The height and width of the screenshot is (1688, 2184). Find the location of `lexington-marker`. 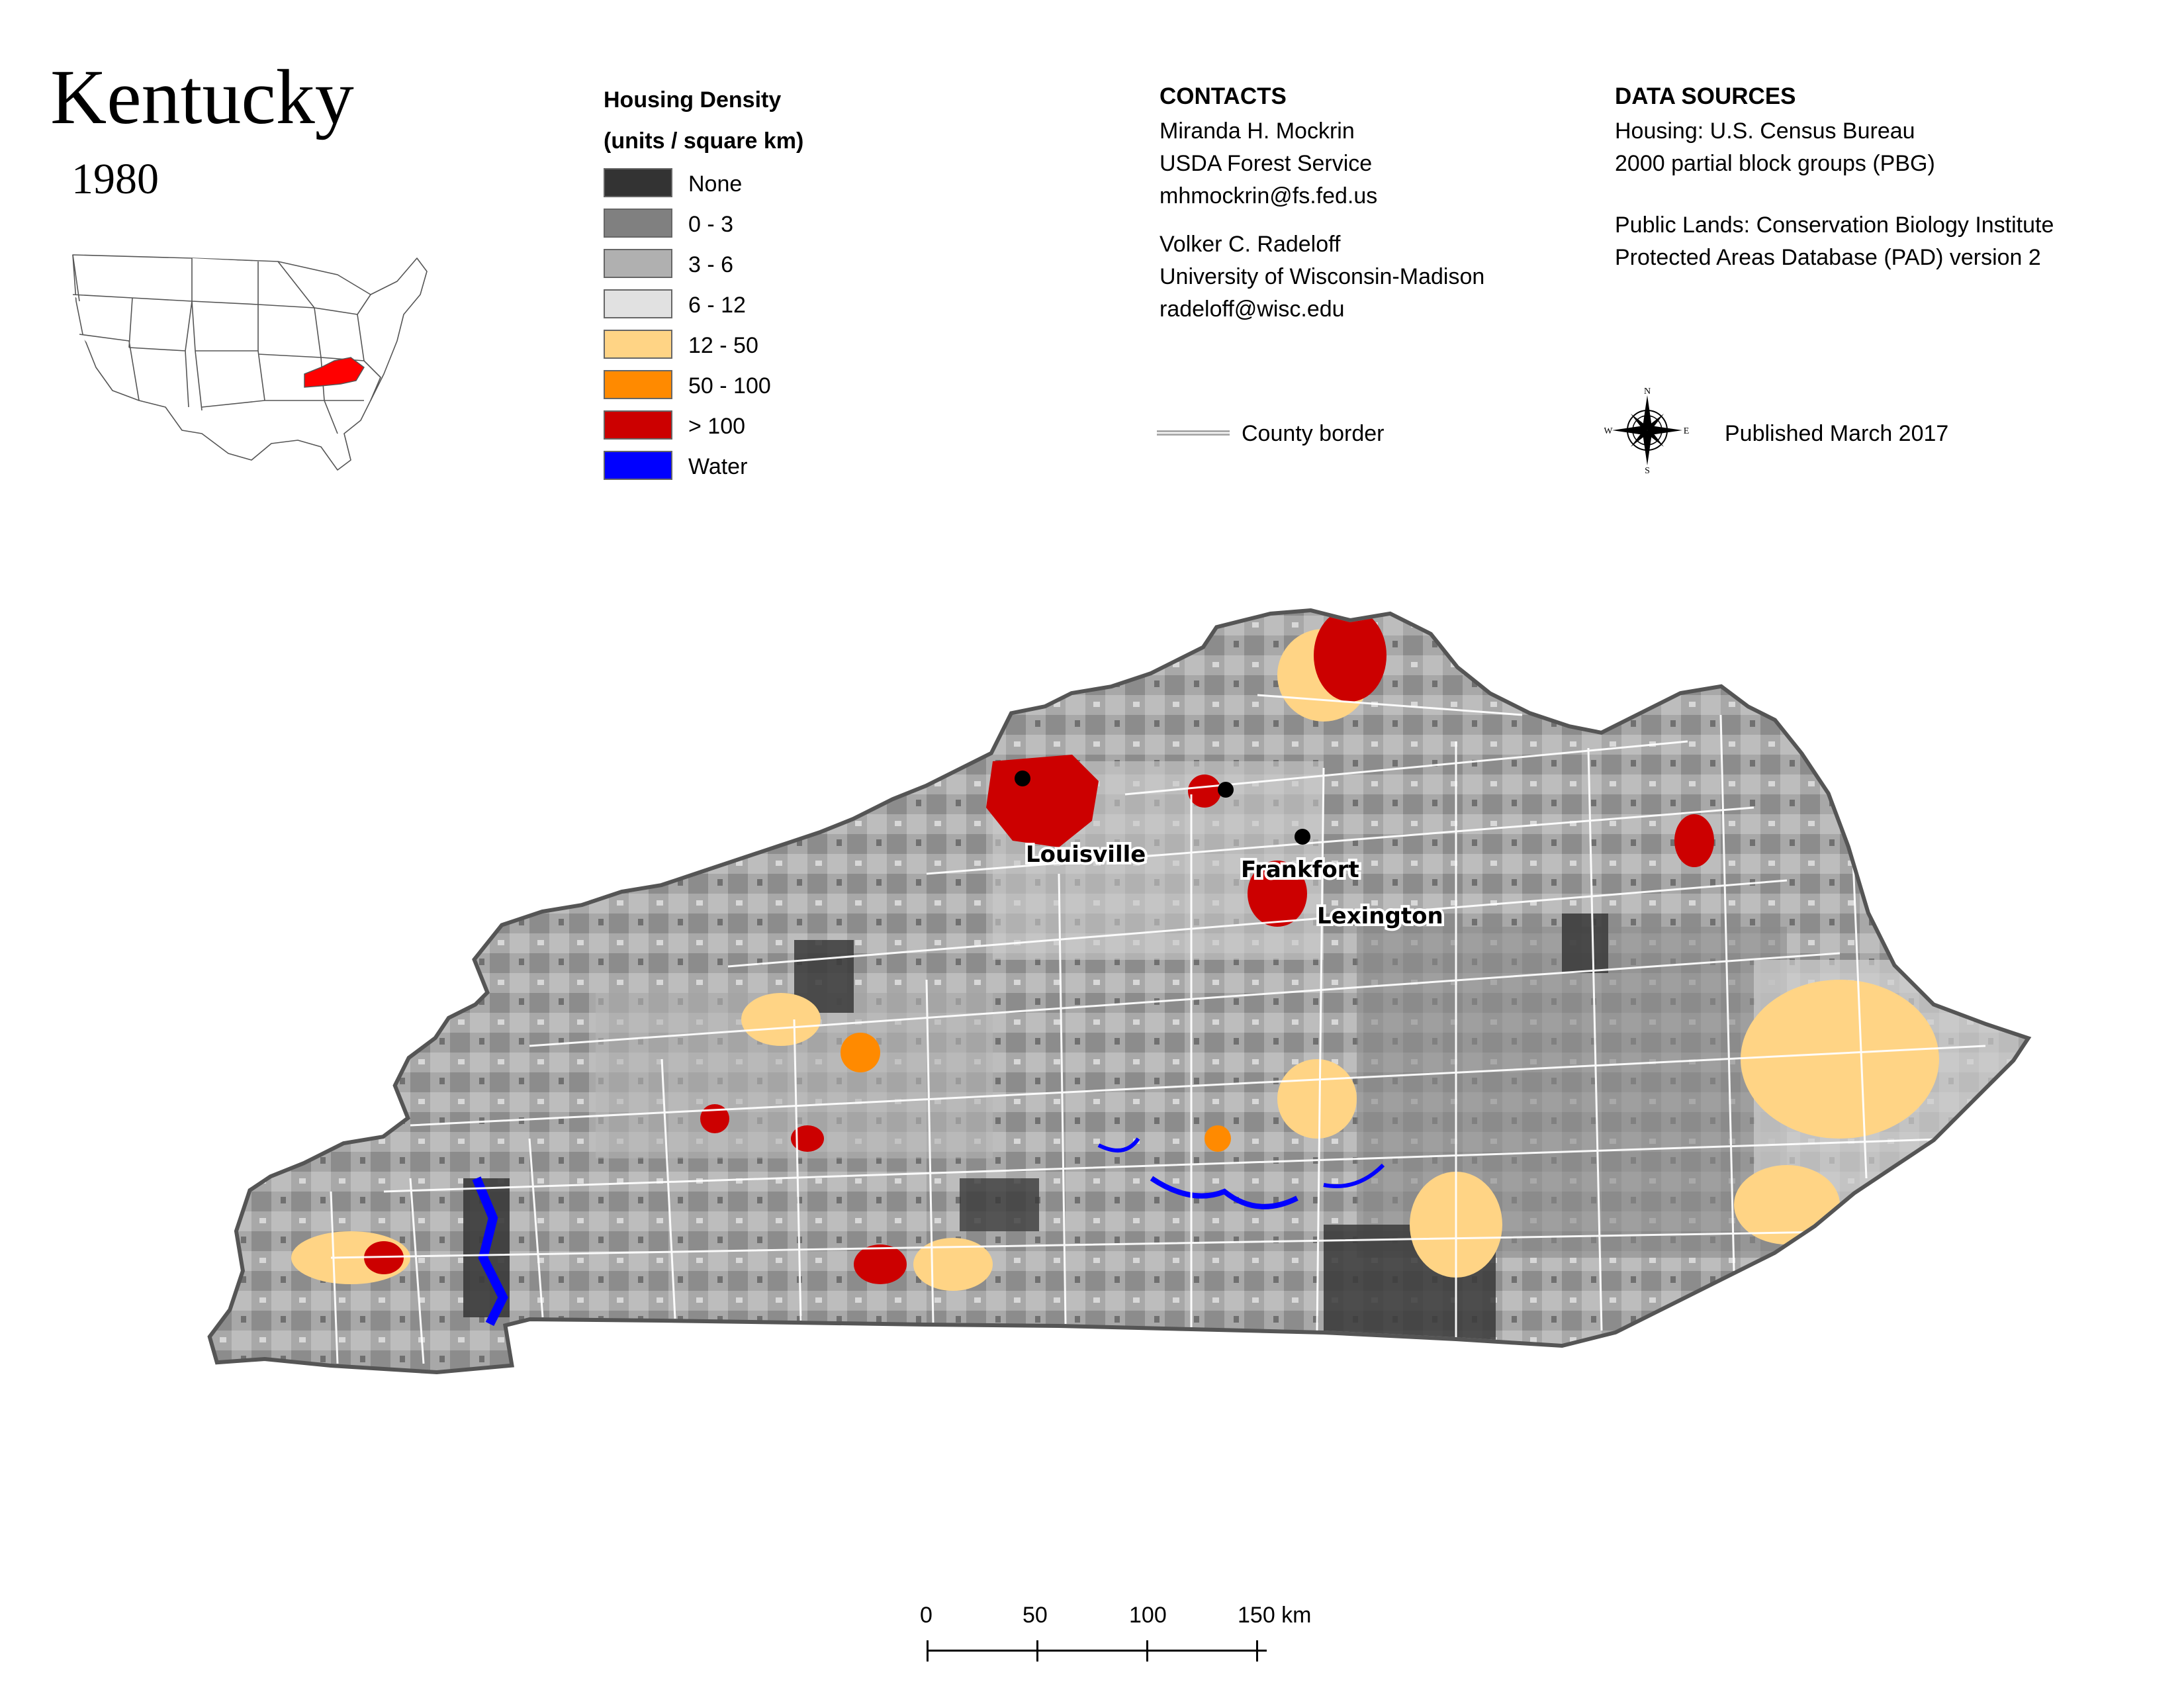

lexington-marker is located at coordinates (1302, 837).